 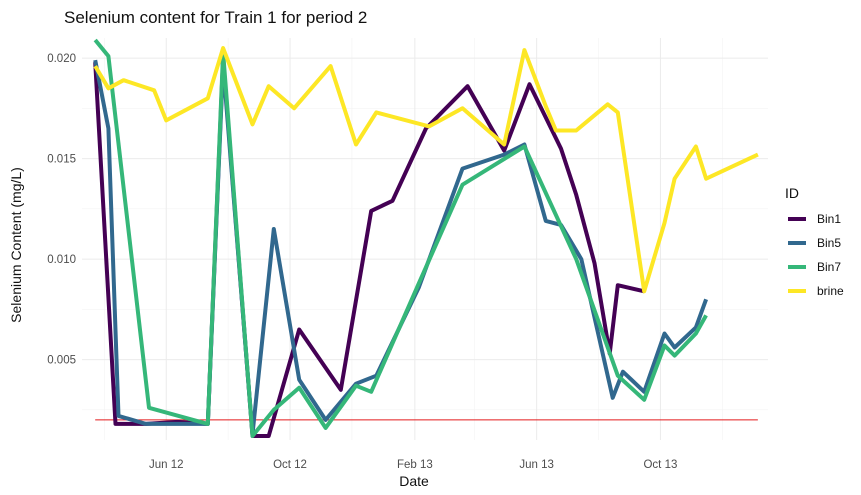 I want to click on x-axis-title: Date, so click(x=414, y=481).